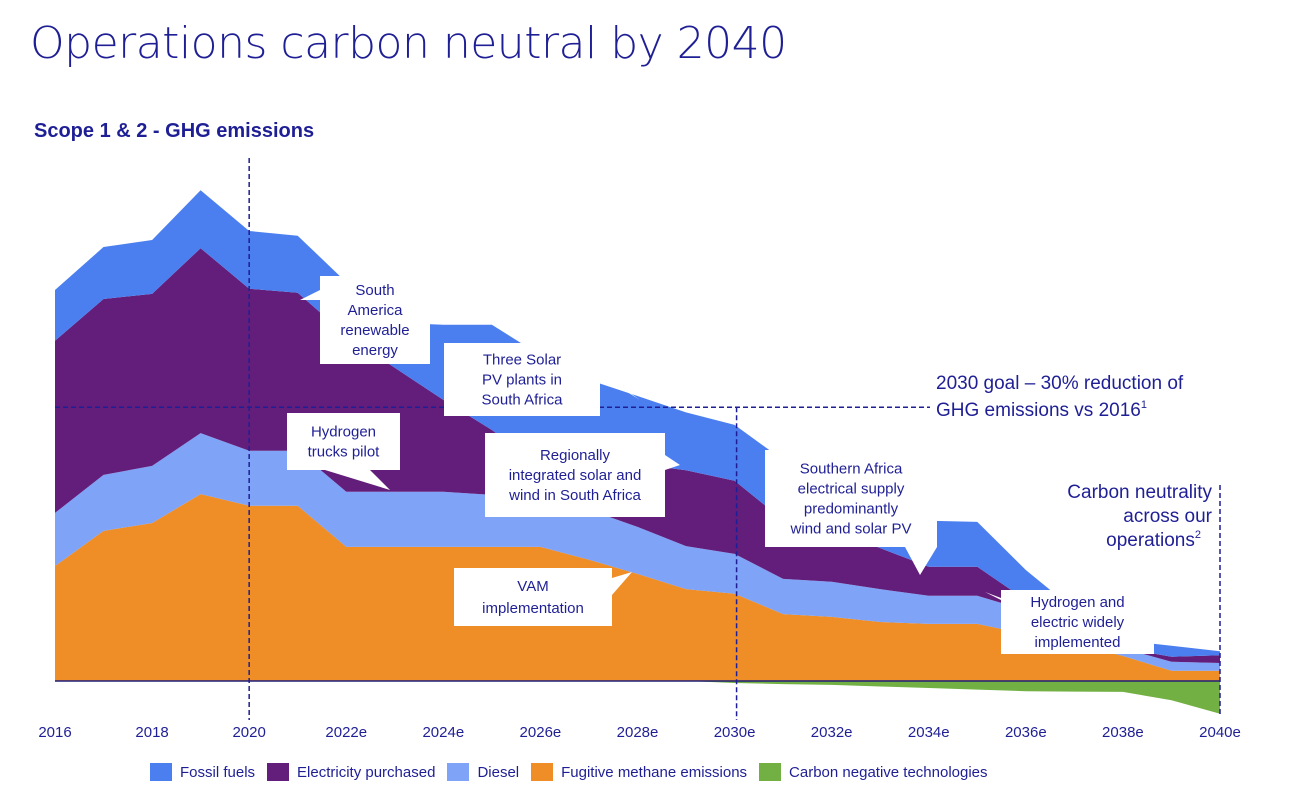 The width and height of the screenshot is (1291, 812). What do you see at coordinates (533, 608) in the screenshot?
I see `callout-text-line: implementation` at bounding box center [533, 608].